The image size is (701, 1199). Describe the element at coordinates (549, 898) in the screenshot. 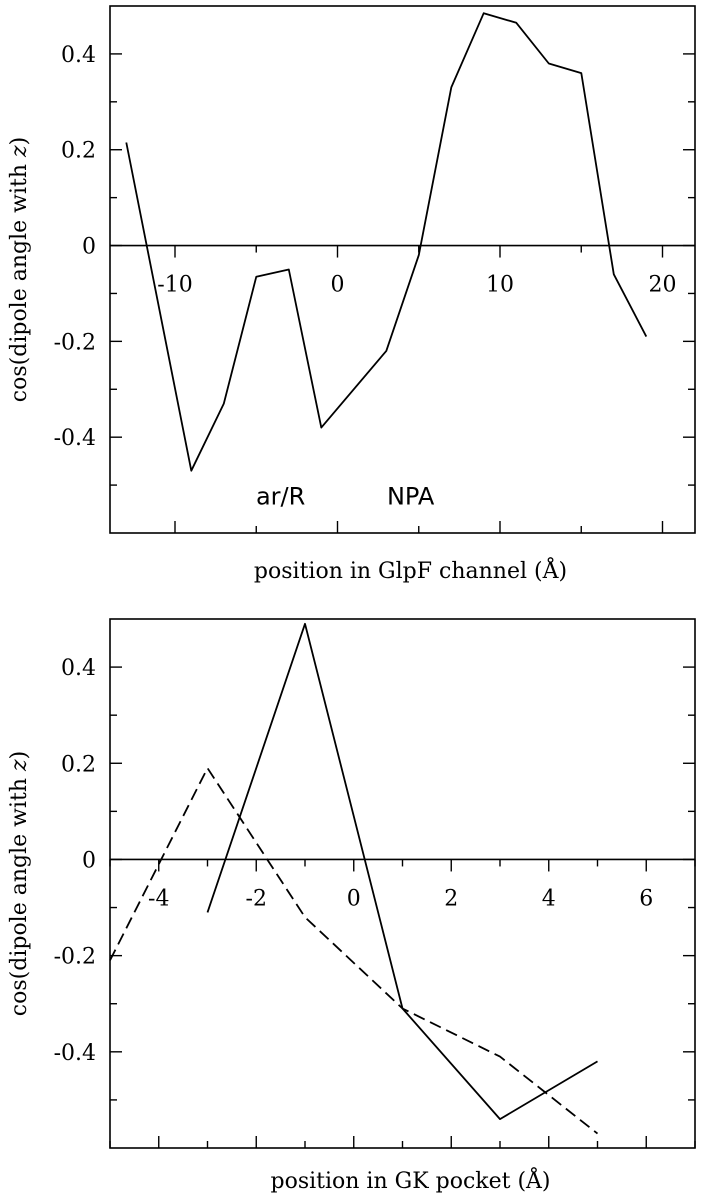

I see `x-tick-label: 4` at that location.